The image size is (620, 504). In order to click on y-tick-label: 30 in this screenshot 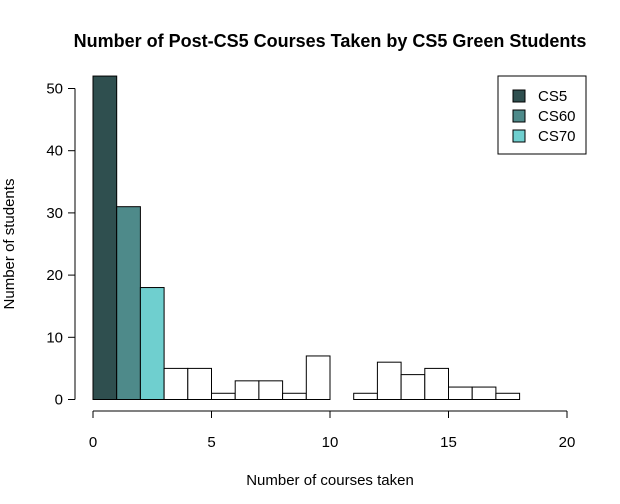, I will do `click(54, 213)`.